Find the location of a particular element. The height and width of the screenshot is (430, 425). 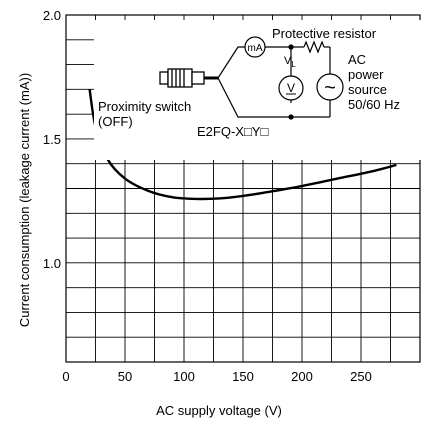

y-tick-label: 2.0 is located at coordinates (52, 15).